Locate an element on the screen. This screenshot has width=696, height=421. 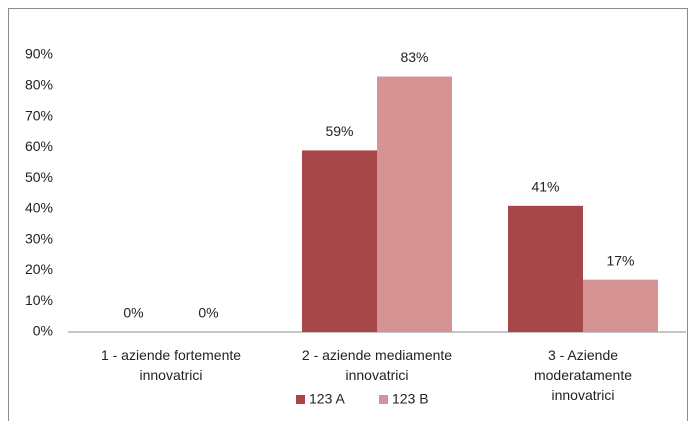
x-tick-label: 3 - Aziende moderatamente innovatrici is located at coordinates (583, 375).